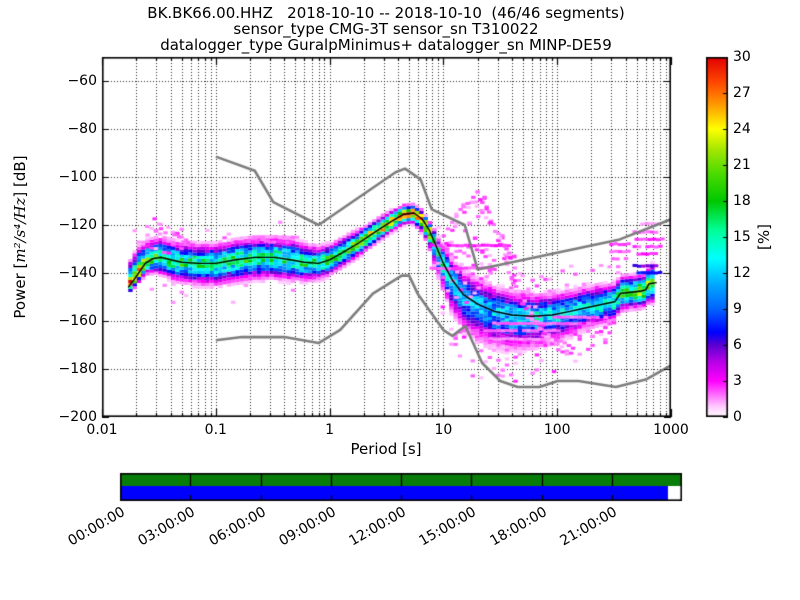  What do you see at coordinates (82, 129) in the screenshot?
I see `y-tick-label: −80` at bounding box center [82, 129].